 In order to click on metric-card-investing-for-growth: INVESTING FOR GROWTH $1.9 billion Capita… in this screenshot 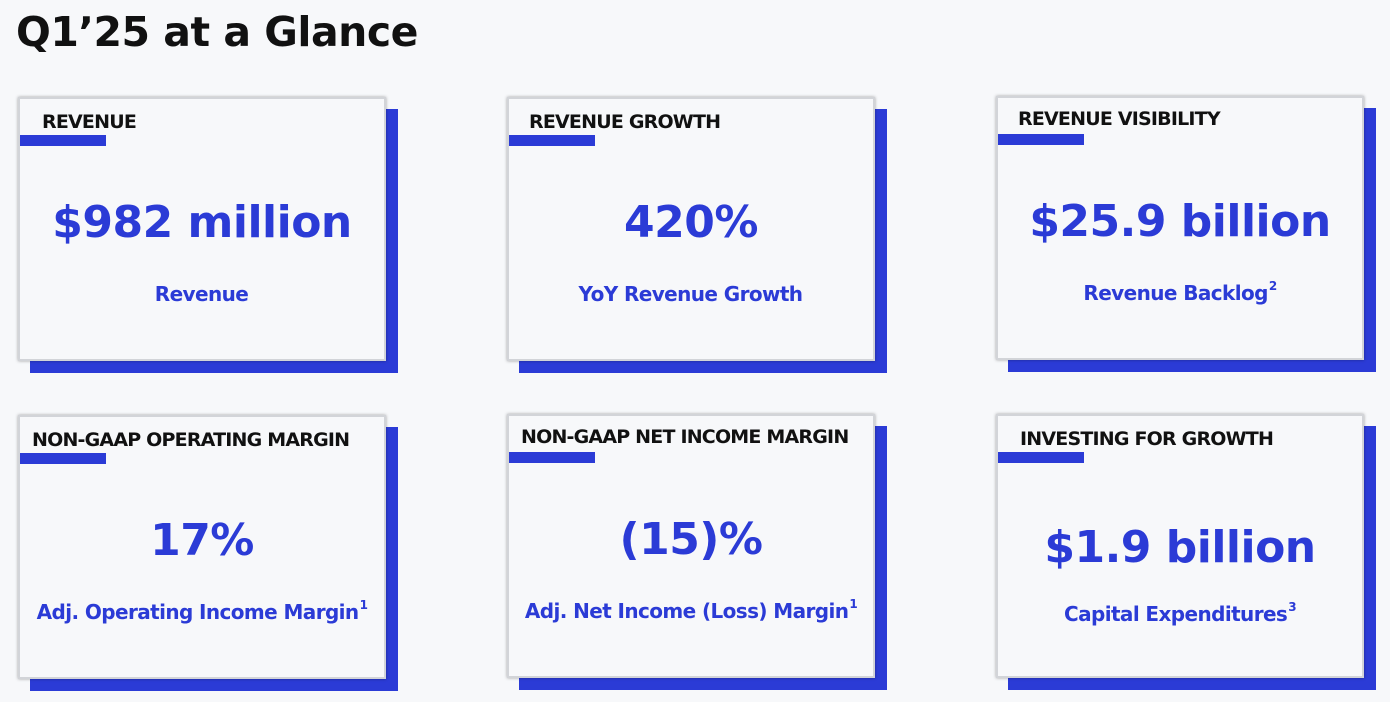, I will do `click(1186, 552)`.